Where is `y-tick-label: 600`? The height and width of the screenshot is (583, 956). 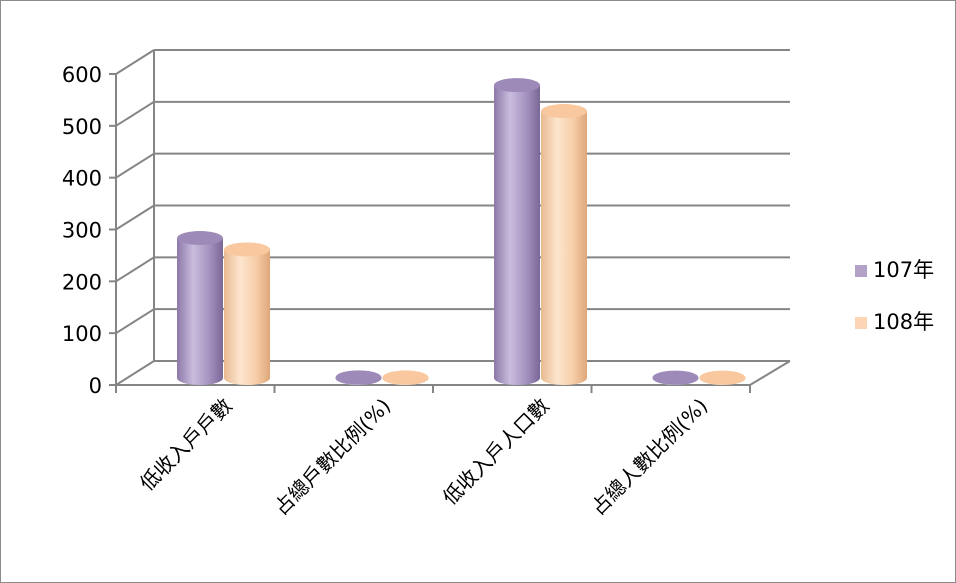 y-tick-label: 600 is located at coordinates (82, 75).